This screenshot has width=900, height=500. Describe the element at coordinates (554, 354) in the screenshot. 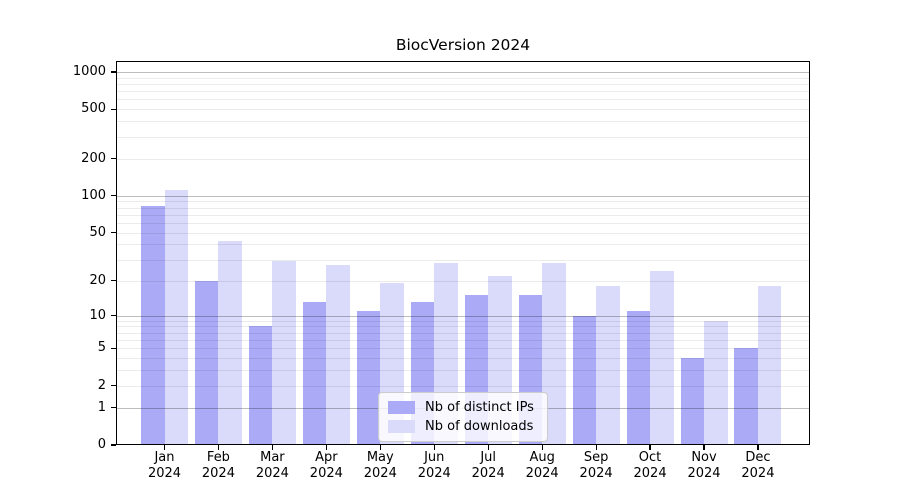

I see `bar-downloads-aug` at that location.